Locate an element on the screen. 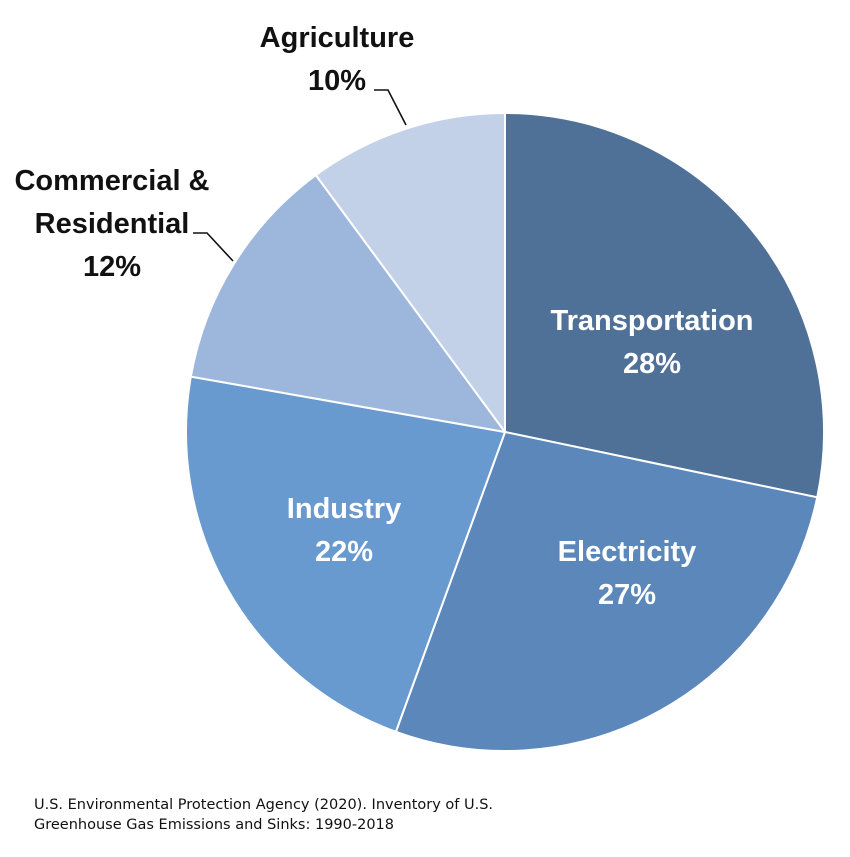 The image size is (850, 857). leader-line-agriculture is located at coordinates (390, 107).